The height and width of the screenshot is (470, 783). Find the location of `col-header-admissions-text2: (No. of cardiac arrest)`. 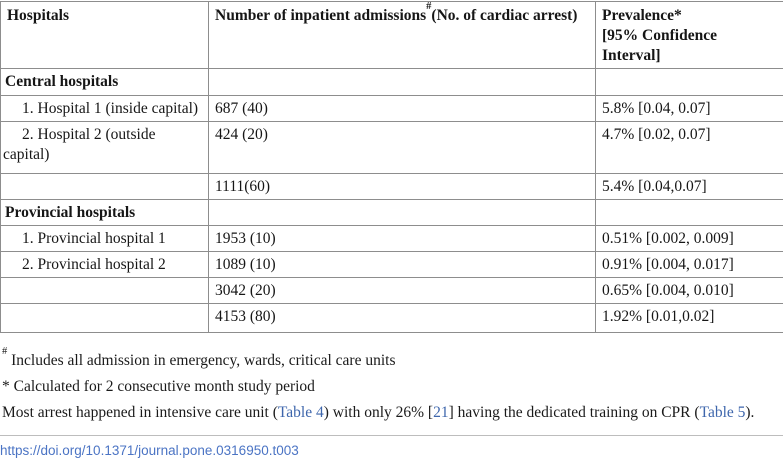

col-header-admissions-text2: (No. of cardiac arrest) is located at coordinates (504, 15).